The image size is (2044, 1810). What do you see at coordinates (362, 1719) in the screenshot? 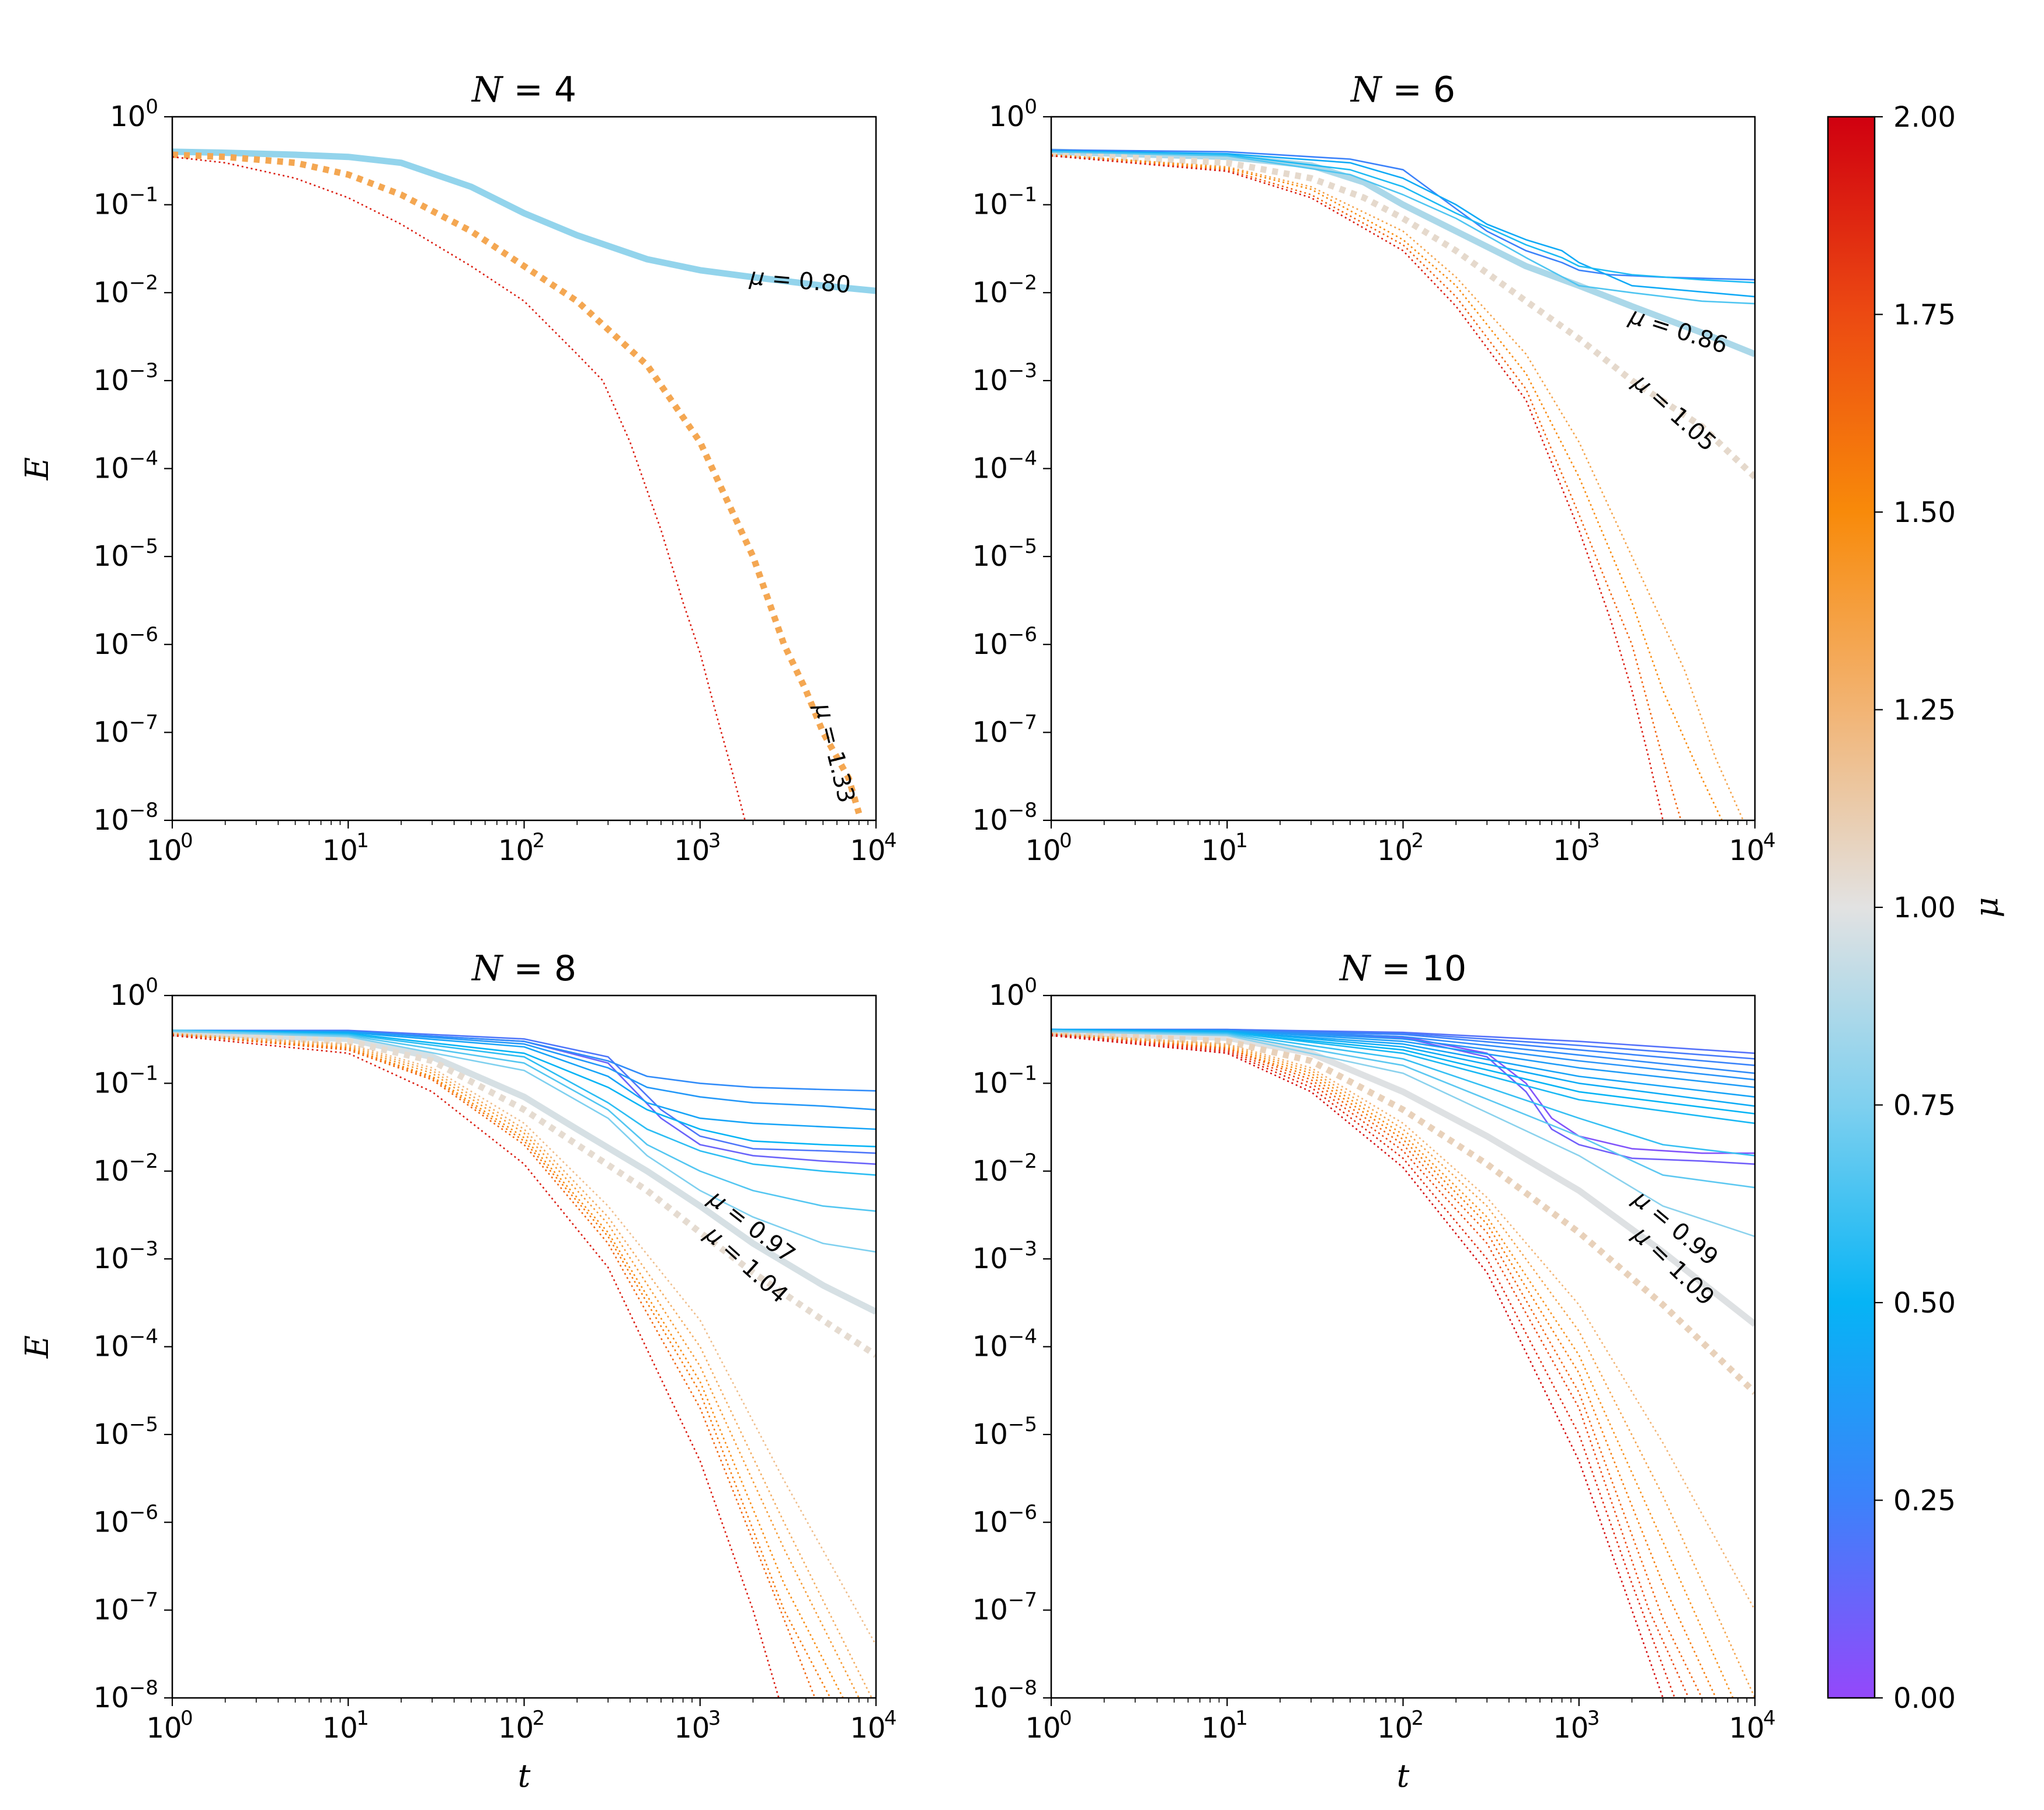
I see `x-tick-exponent: 1` at bounding box center [362, 1719].